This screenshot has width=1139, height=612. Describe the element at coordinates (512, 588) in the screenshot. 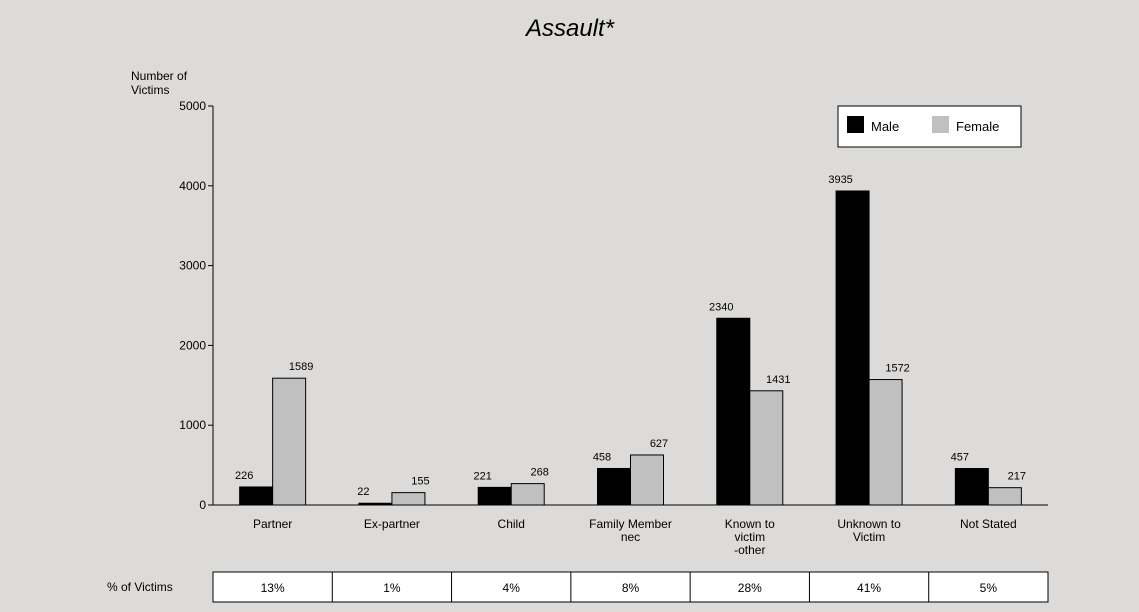

I see `pct-table-cell: 4%` at that location.